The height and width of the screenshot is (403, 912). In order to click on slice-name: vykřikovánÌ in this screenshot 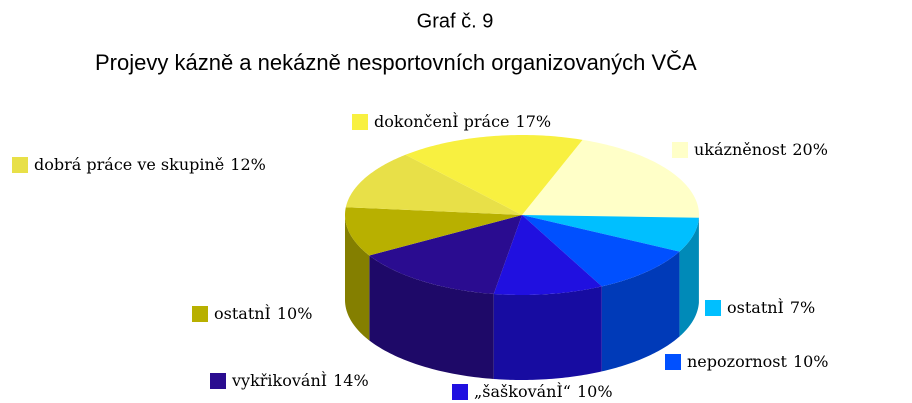, I will do `click(279, 380)`.